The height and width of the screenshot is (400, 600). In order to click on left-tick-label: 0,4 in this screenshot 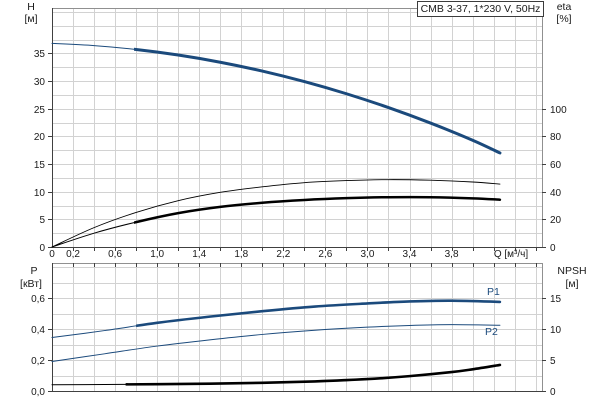, I will do `click(38, 330)`.